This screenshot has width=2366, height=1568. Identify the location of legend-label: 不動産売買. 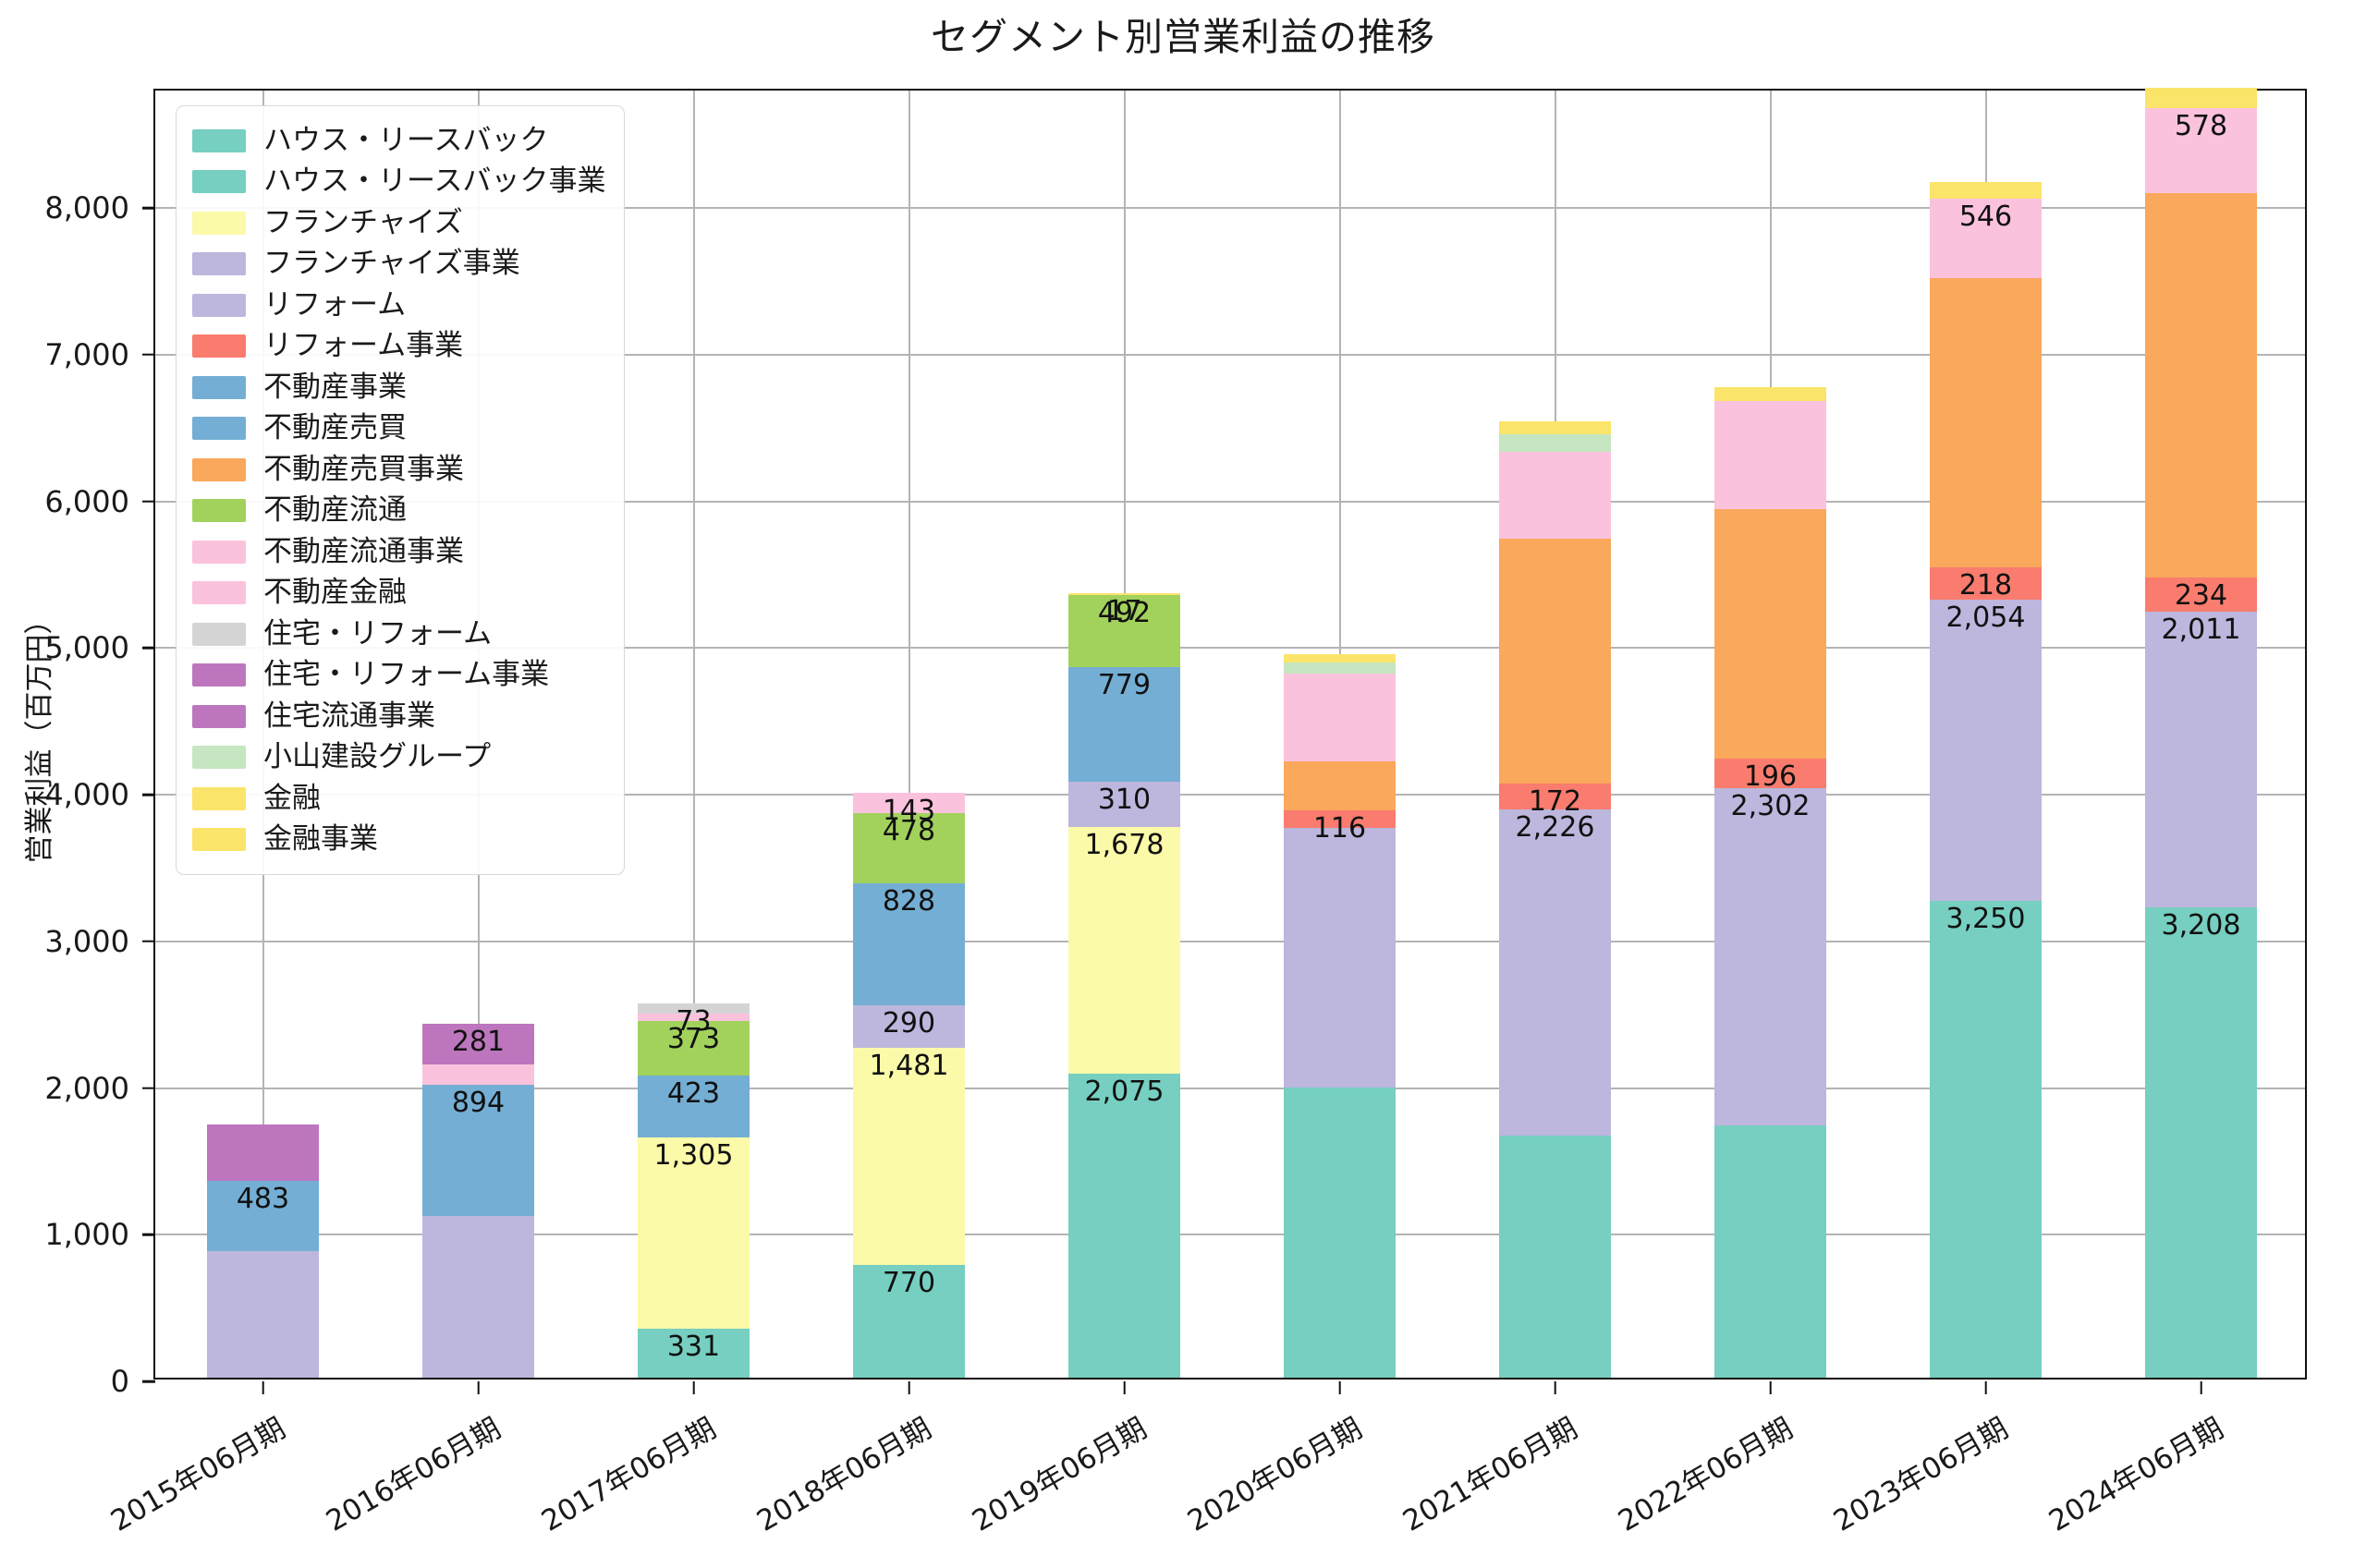
(335, 428).